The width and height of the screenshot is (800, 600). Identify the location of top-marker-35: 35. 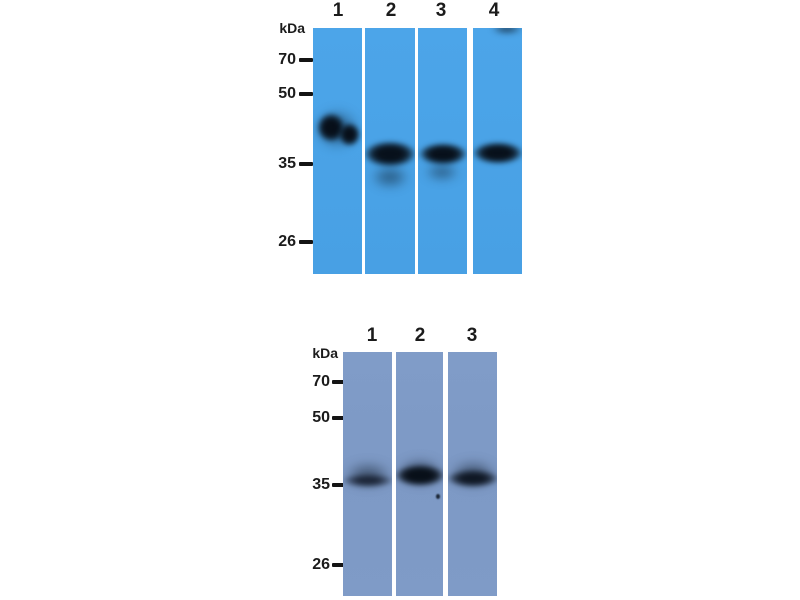
(287, 163).